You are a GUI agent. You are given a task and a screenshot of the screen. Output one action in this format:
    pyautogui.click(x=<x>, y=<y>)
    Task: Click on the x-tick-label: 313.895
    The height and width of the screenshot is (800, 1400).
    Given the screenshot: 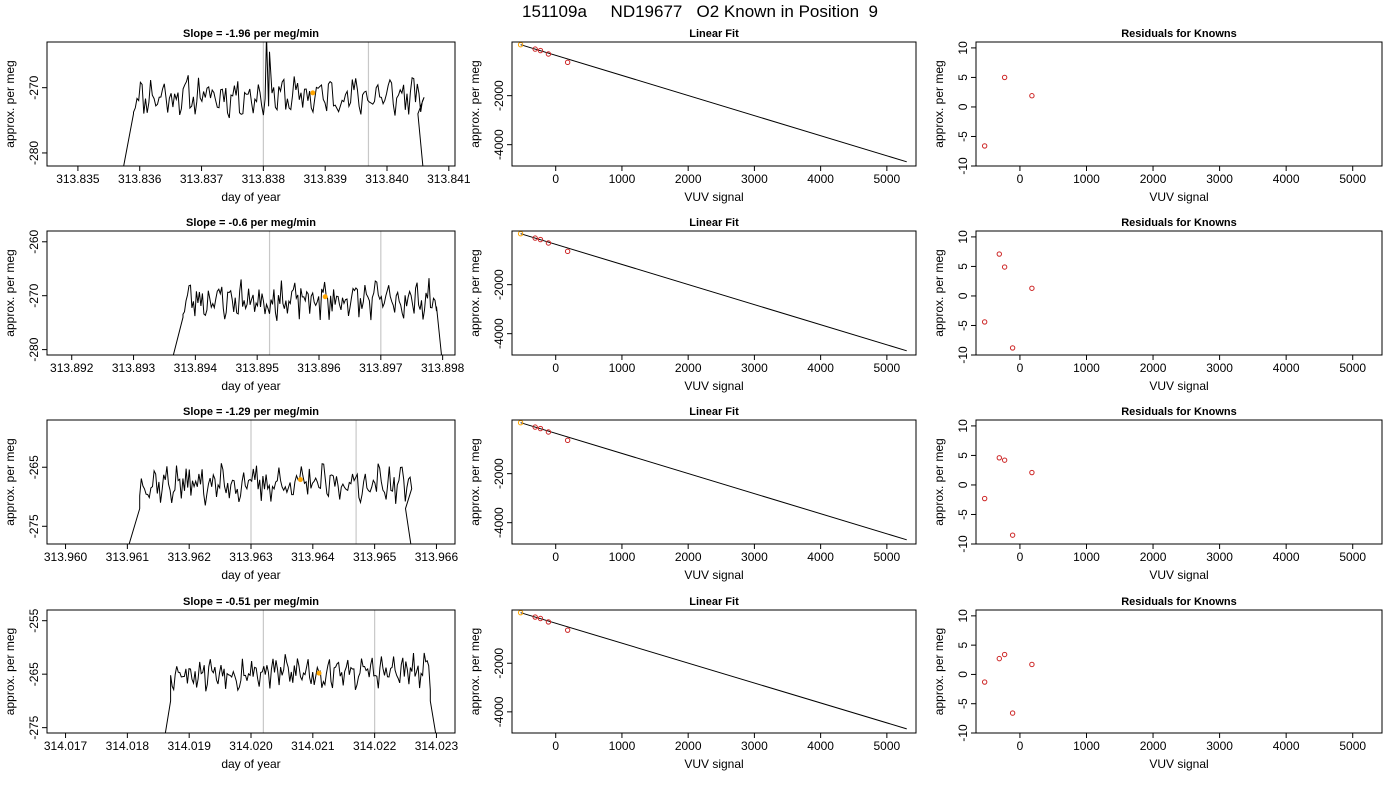 What is the action you would take?
    pyautogui.click(x=257, y=368)
    